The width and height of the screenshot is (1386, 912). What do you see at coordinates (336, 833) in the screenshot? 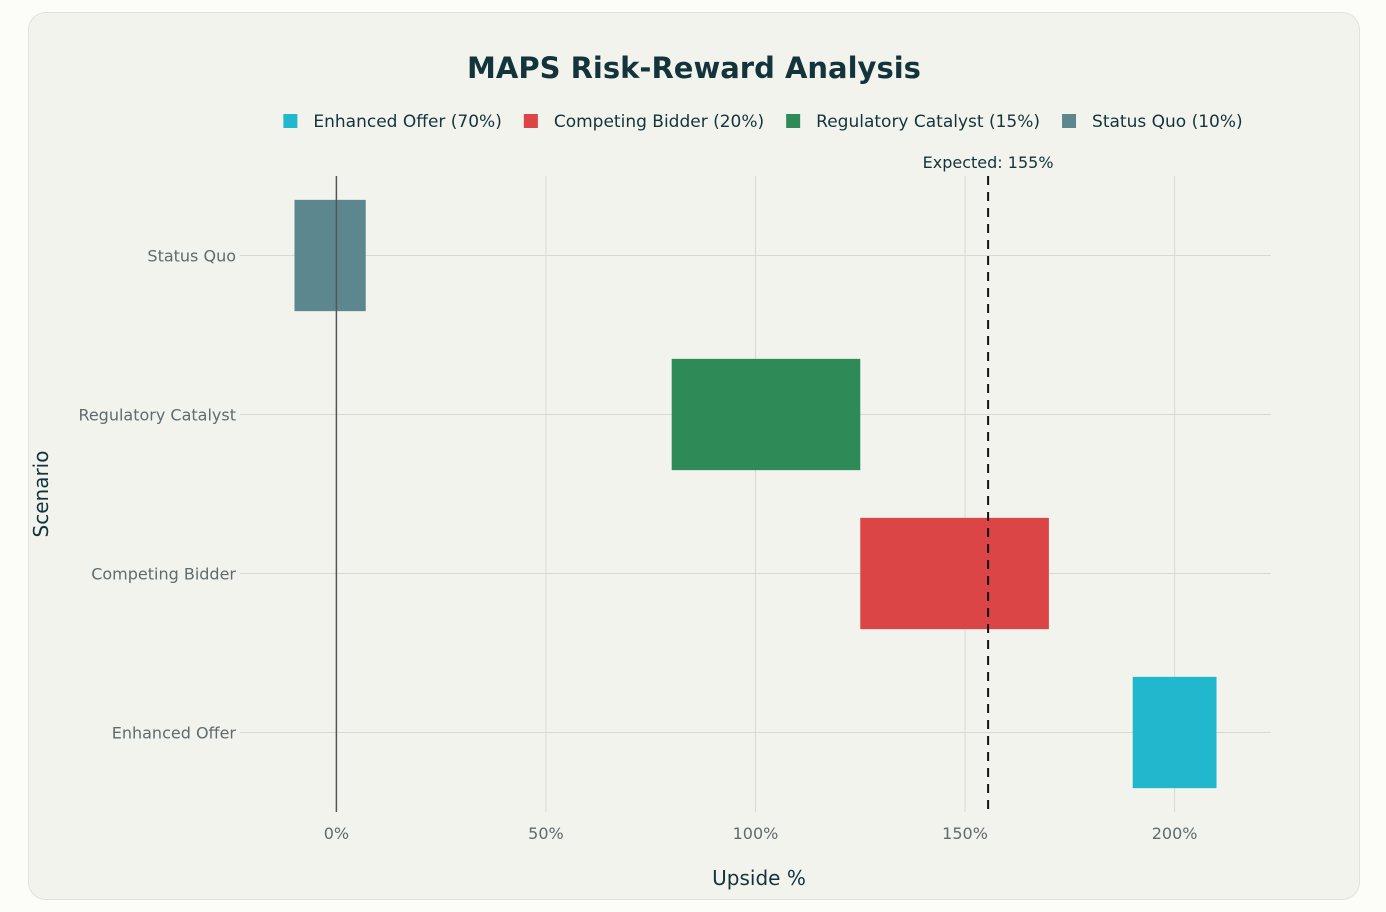
I see `x-tick-label: 0%` at bounding box center [336, 833].